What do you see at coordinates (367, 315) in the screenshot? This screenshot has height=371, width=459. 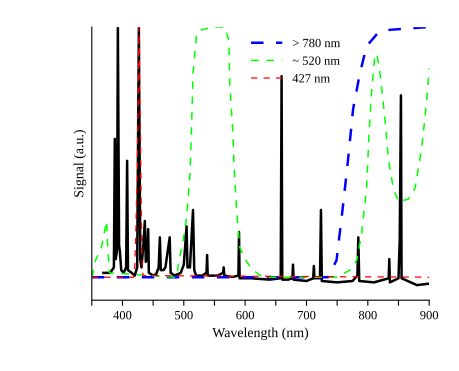 I see `x-tick-label: 800` at bounding box center [367, 315].